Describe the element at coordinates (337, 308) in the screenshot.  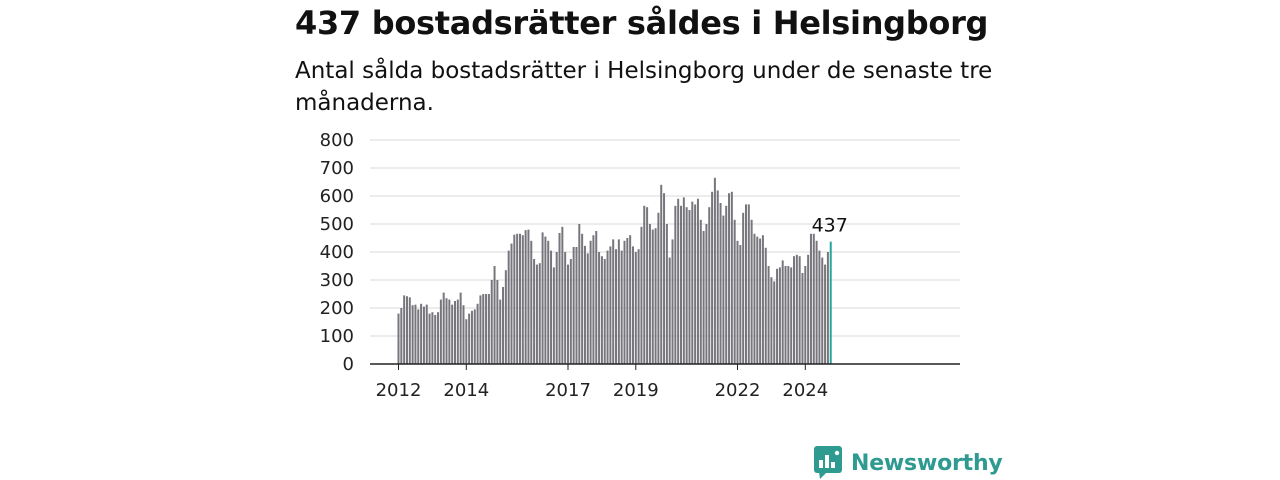
I see `y-tick-label: 200` at that location.